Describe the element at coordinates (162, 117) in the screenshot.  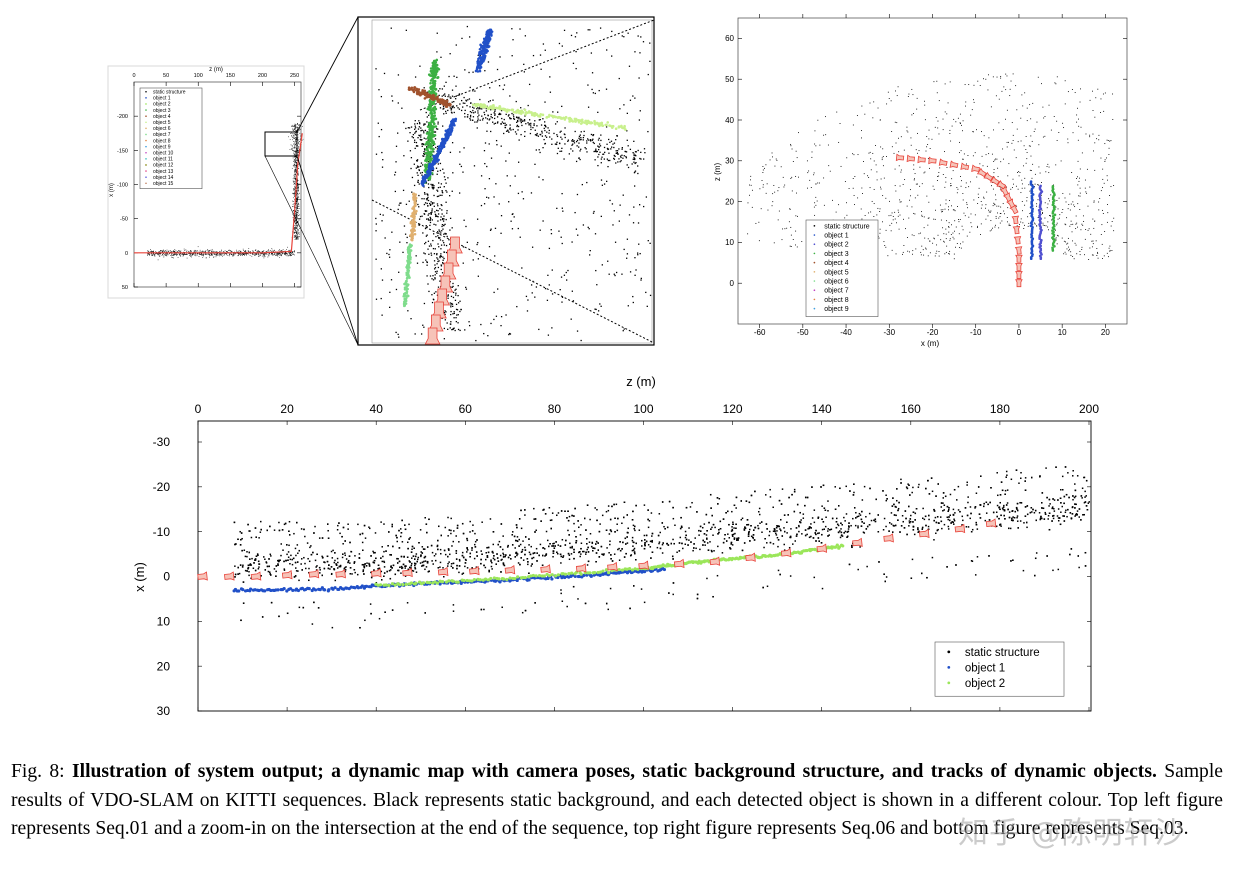
I see `legend-entry: object 4` at that location.